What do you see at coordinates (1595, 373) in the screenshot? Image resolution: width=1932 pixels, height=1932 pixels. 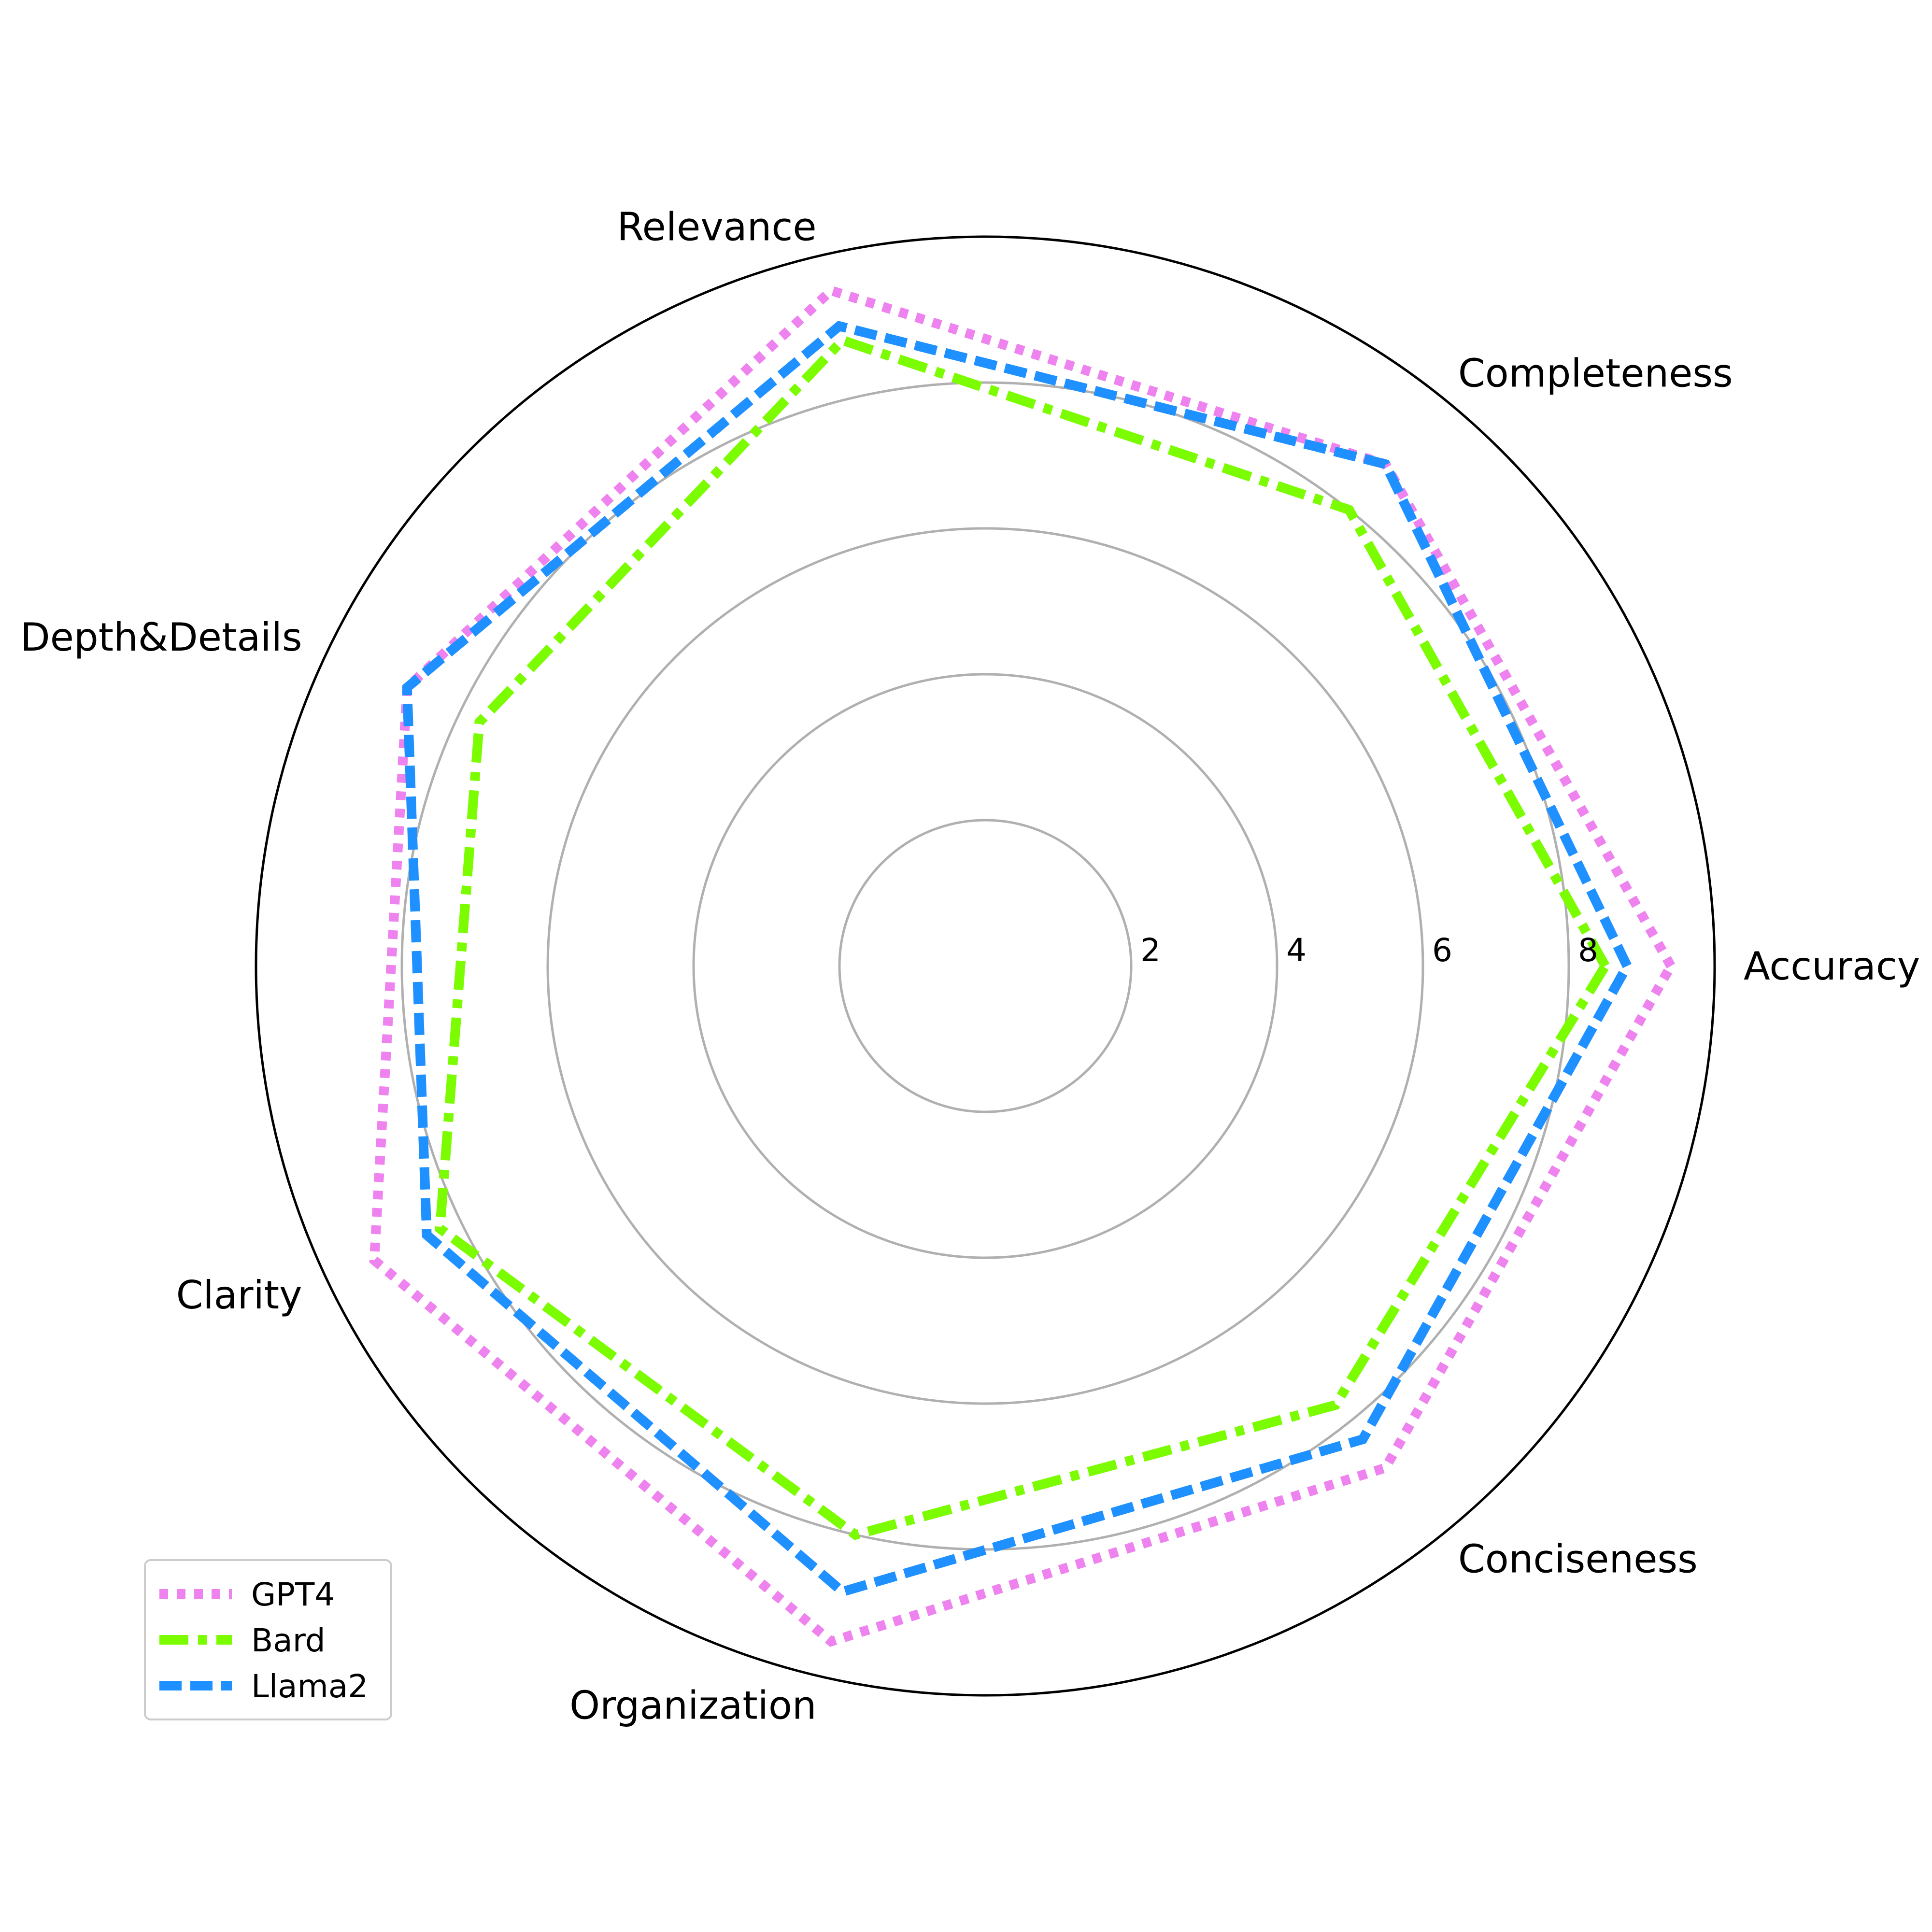 I see `axis-label-completeness: Completeness` at bounding box center [1595, 373].